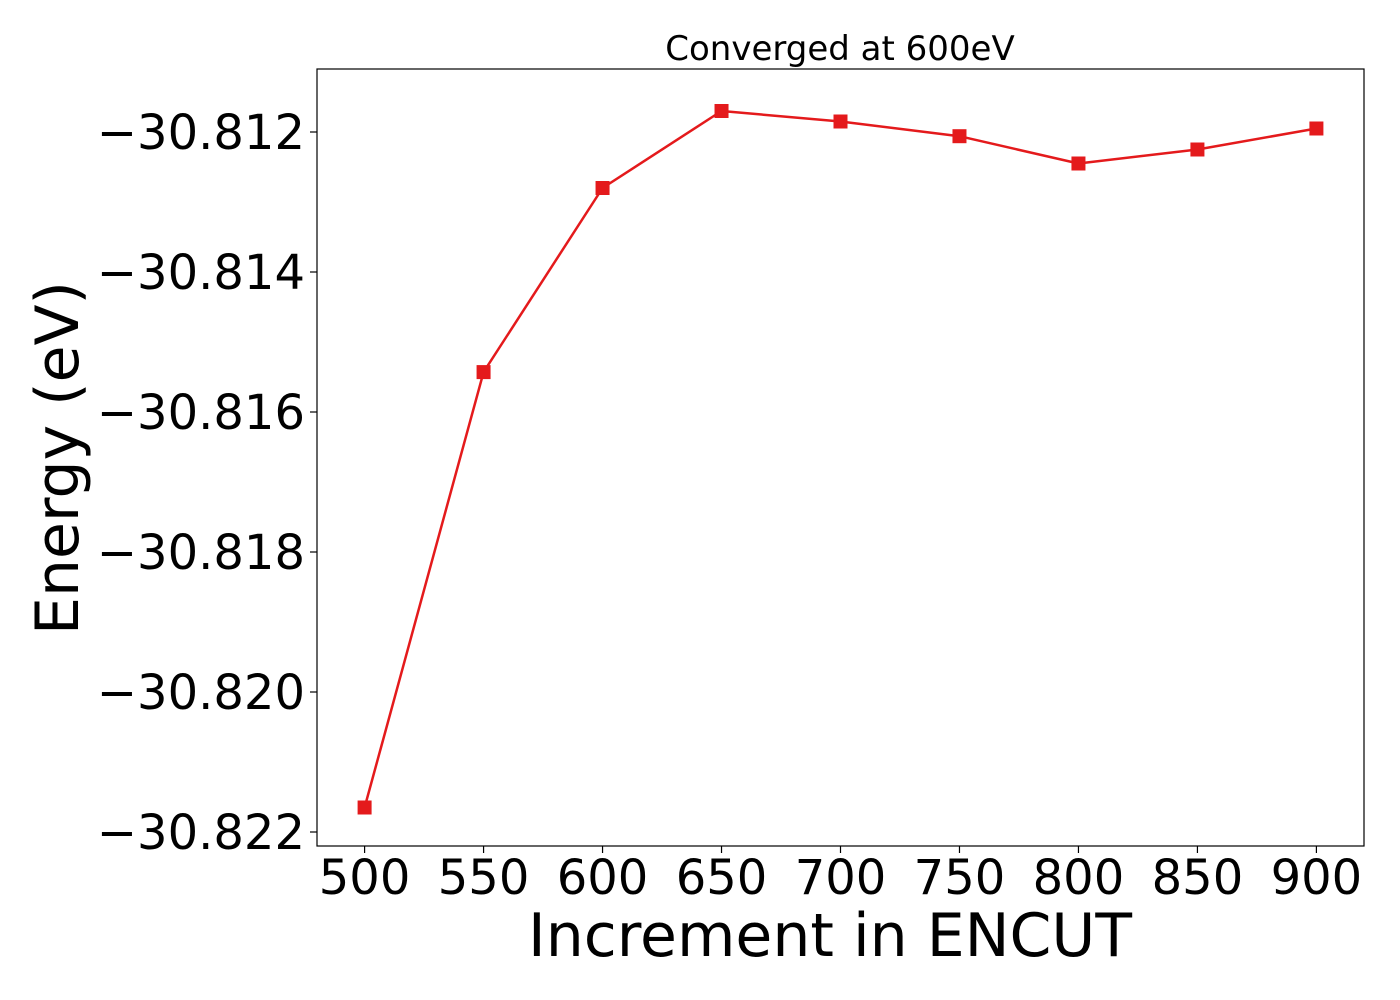 This screenshot has height=1000, width=1400. What do you see at coordinates (58, 458) in the screenshot?
I see `y-axis-title: Energy (eV)` at bounding box center [58, 458].